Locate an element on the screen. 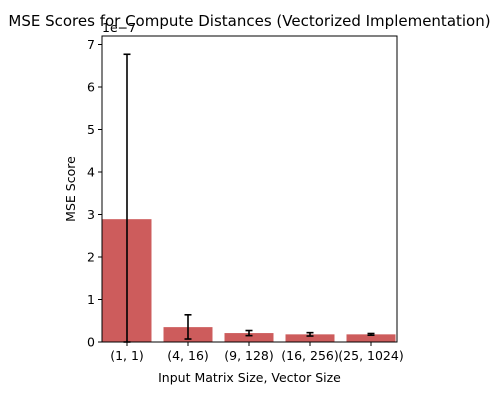 This screenshot has width=500, height=400. y-tick-label: 2 is located at coordinates (91, 257).